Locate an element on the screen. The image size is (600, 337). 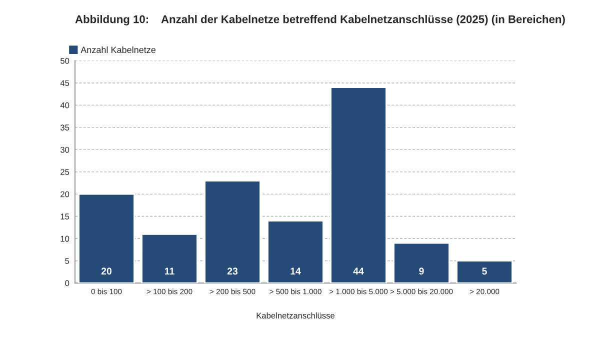
y-tick-label: 5 is located at coordinates (67, 261).